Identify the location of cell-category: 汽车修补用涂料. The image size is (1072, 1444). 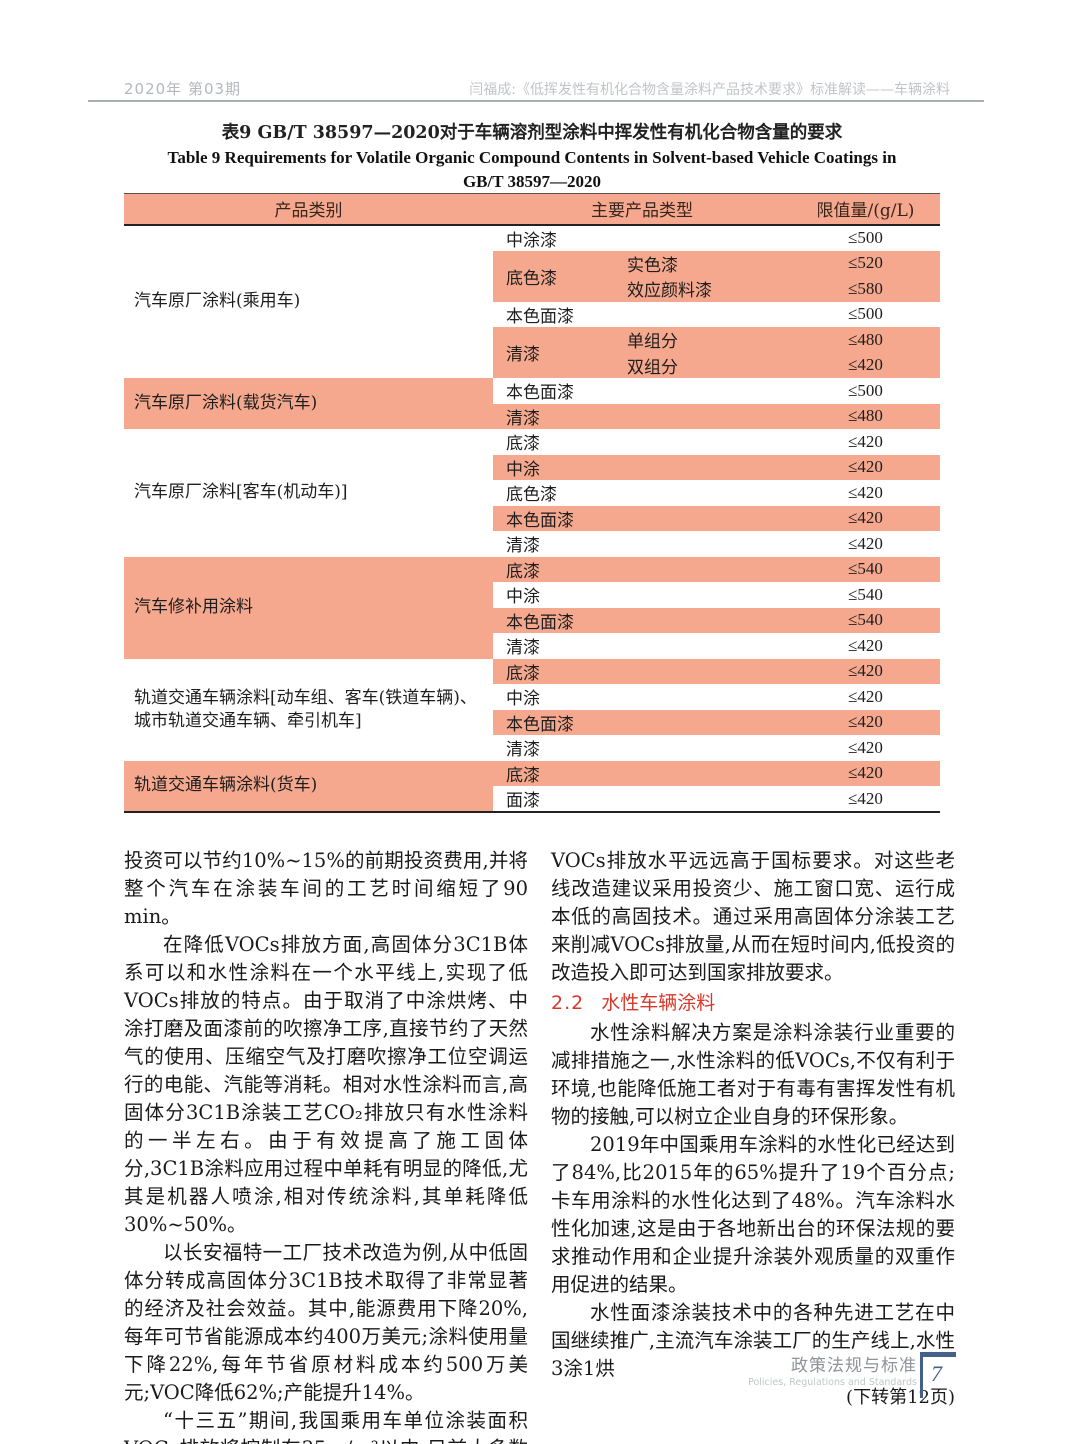
(308, 607).